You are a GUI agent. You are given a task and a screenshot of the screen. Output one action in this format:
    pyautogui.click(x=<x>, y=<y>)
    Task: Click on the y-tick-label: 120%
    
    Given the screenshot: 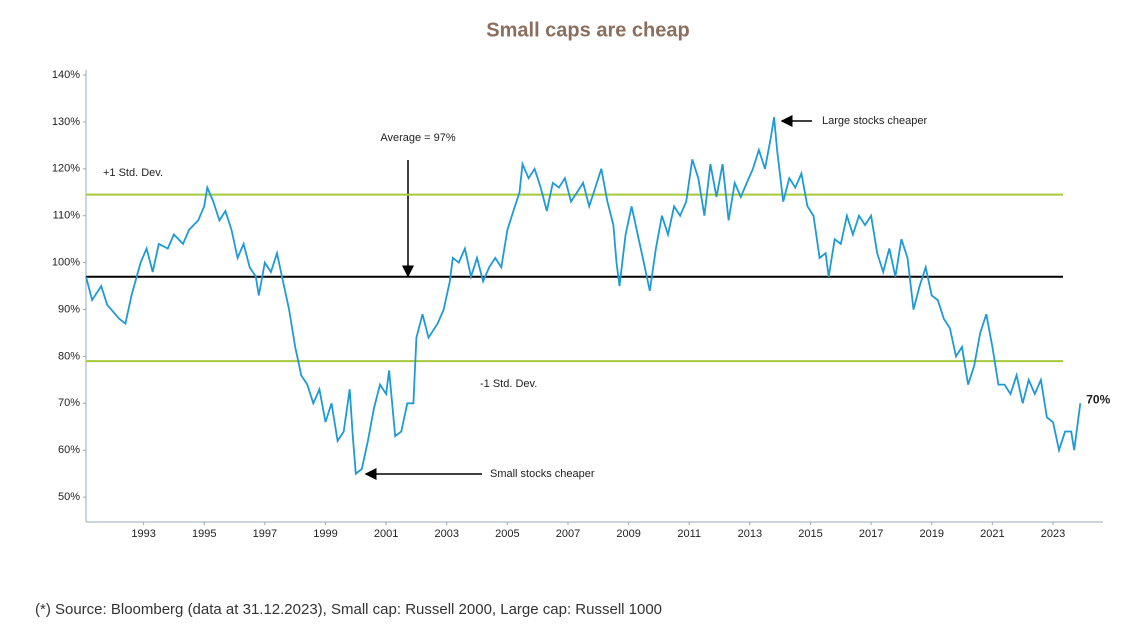 What is the action you would take?
    pyautogui.click(x=66, y=169)
    